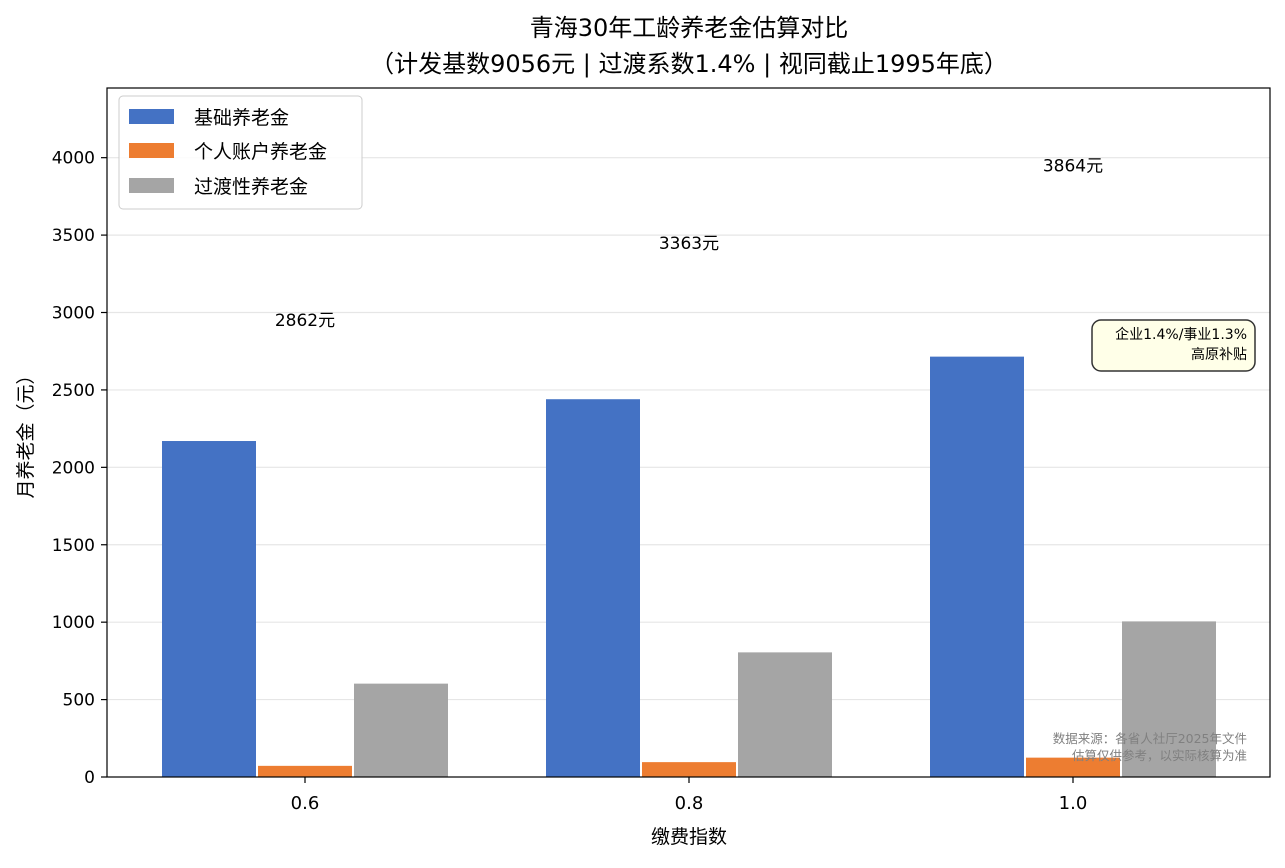 This screenshot has height=868, width=1285. Describe the element at coordinates (689, 803) in the screenshot. I see `x-tick-label: 0.8` at that location.